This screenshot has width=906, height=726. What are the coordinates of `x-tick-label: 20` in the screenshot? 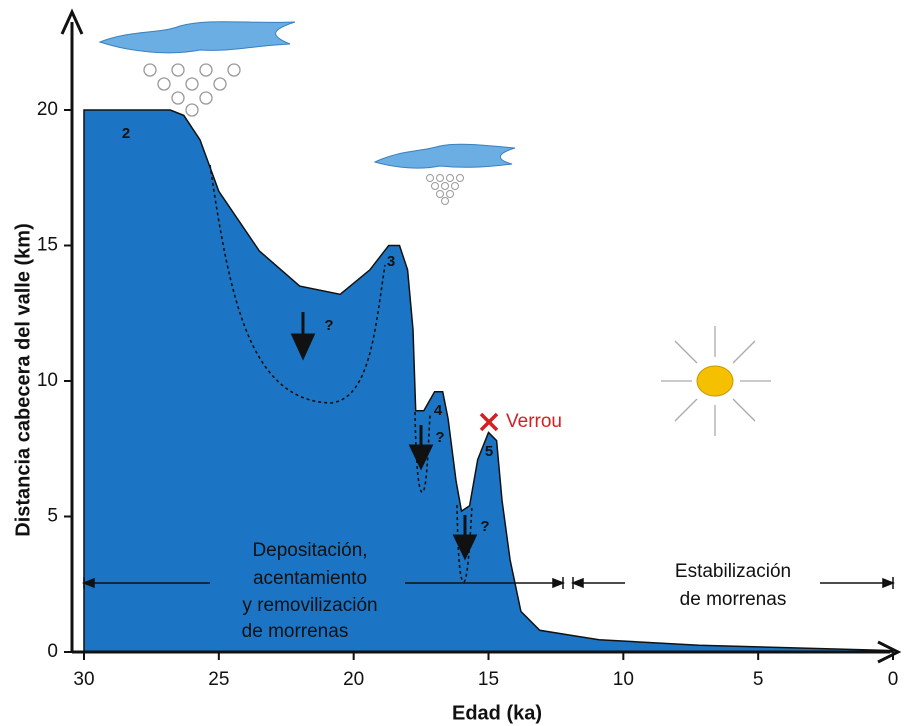 It's located at (353, 679).